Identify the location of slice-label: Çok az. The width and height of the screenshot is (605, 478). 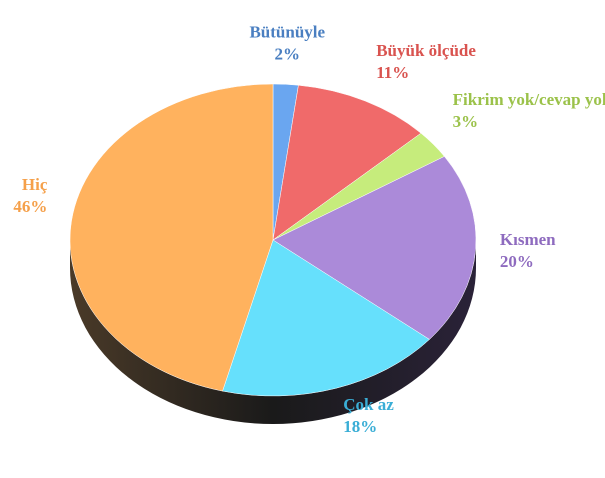
(368, 404).